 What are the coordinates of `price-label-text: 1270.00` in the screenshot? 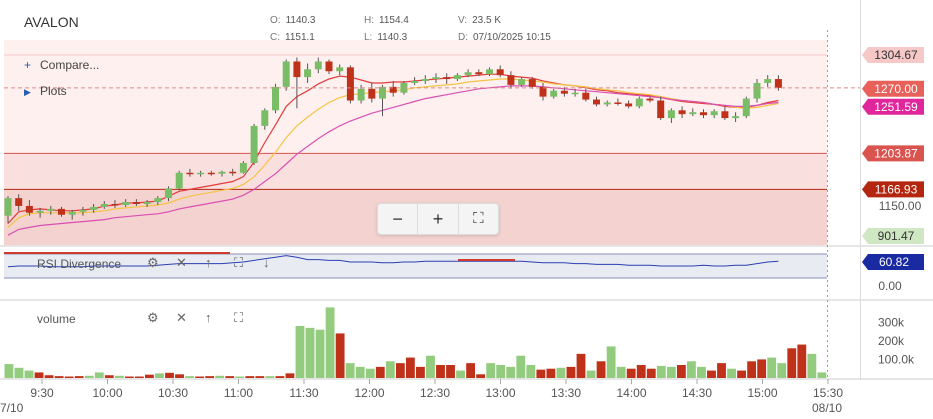 It's located at (896, 89).